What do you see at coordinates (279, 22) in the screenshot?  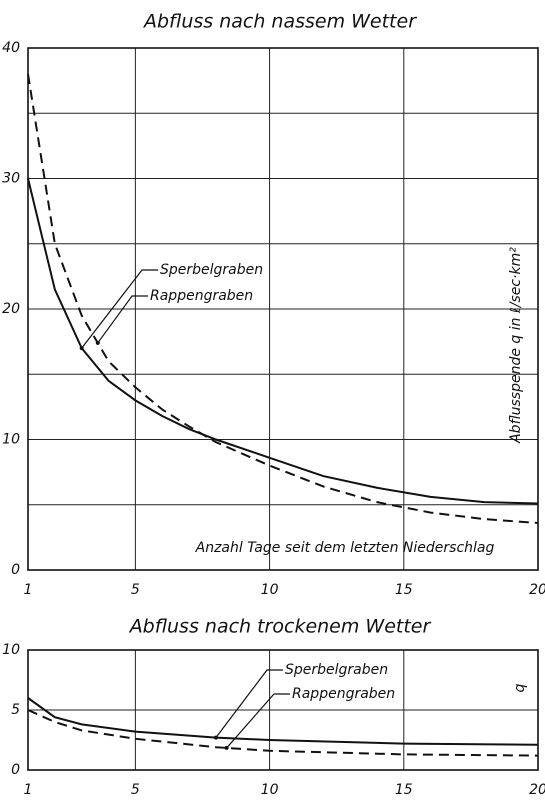 I see `chart-title: Abfluss nach nassem Wetter` at bounding box center [279, 22].